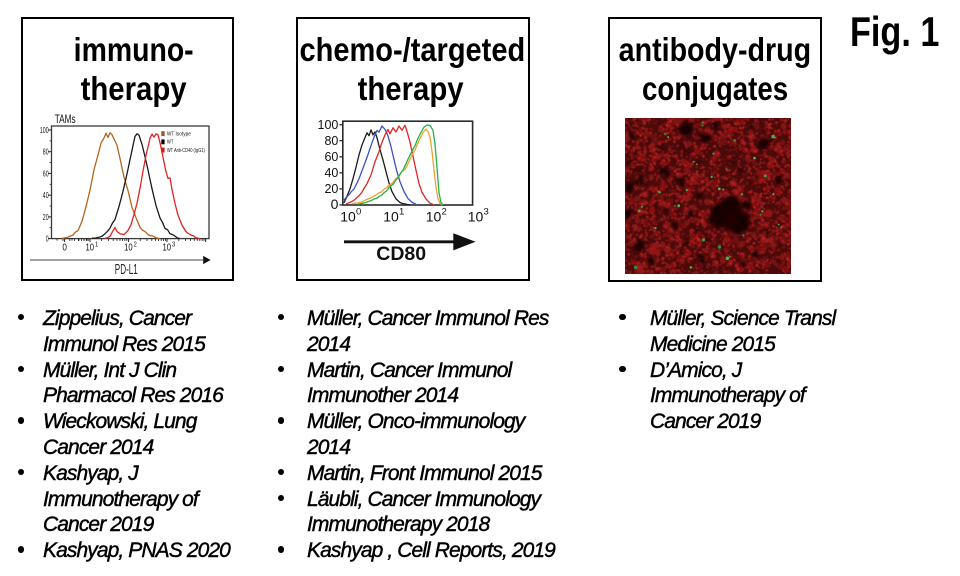  What do you see at coordinates (186, 151) in the screenshot?
I see `svg-text: WT Anti-CD40 (IgG1)` at bounding box center [186, 151].